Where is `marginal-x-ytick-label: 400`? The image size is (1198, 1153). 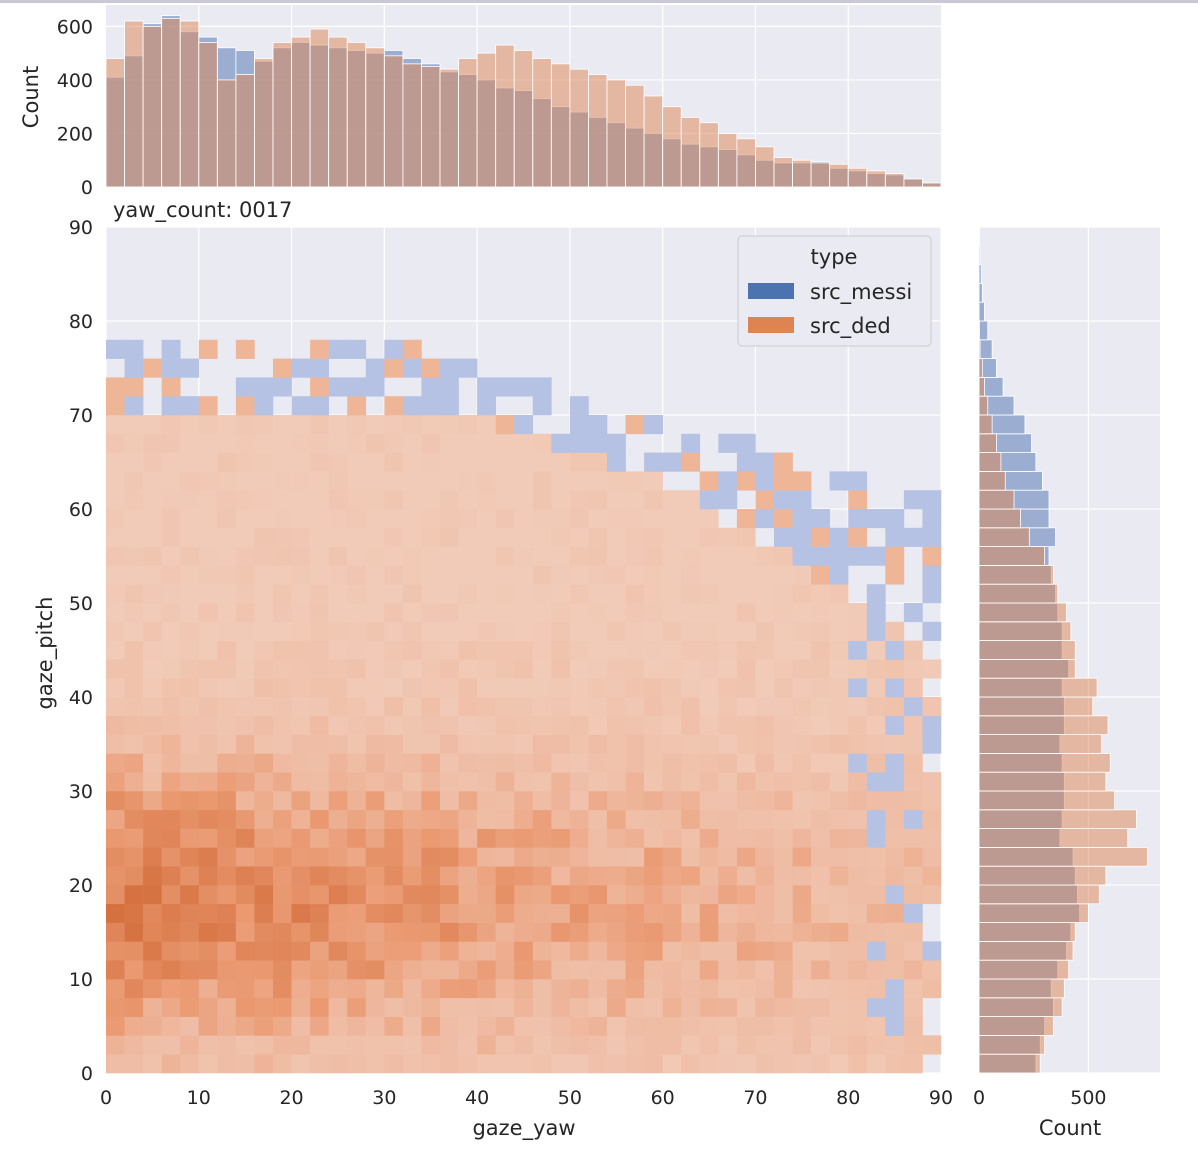
marginal-x-ytick-label: 400 is located at coordinates (75, 81).